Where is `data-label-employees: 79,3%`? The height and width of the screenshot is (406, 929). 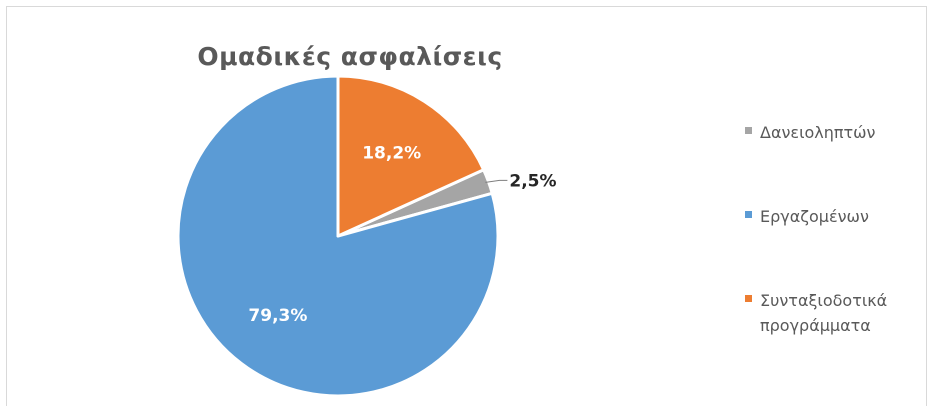
data-label-employees: 79,3% is located at coordinates (277, 316).